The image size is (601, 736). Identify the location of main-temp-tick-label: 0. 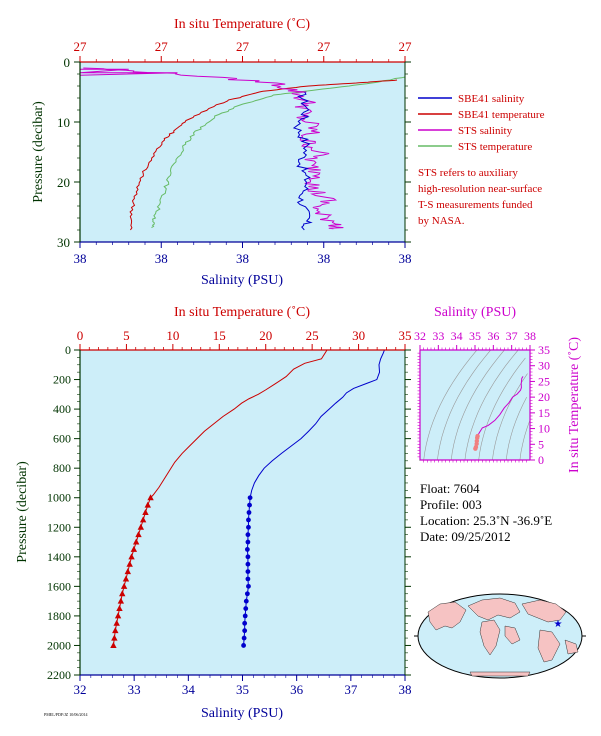
(80, 335).